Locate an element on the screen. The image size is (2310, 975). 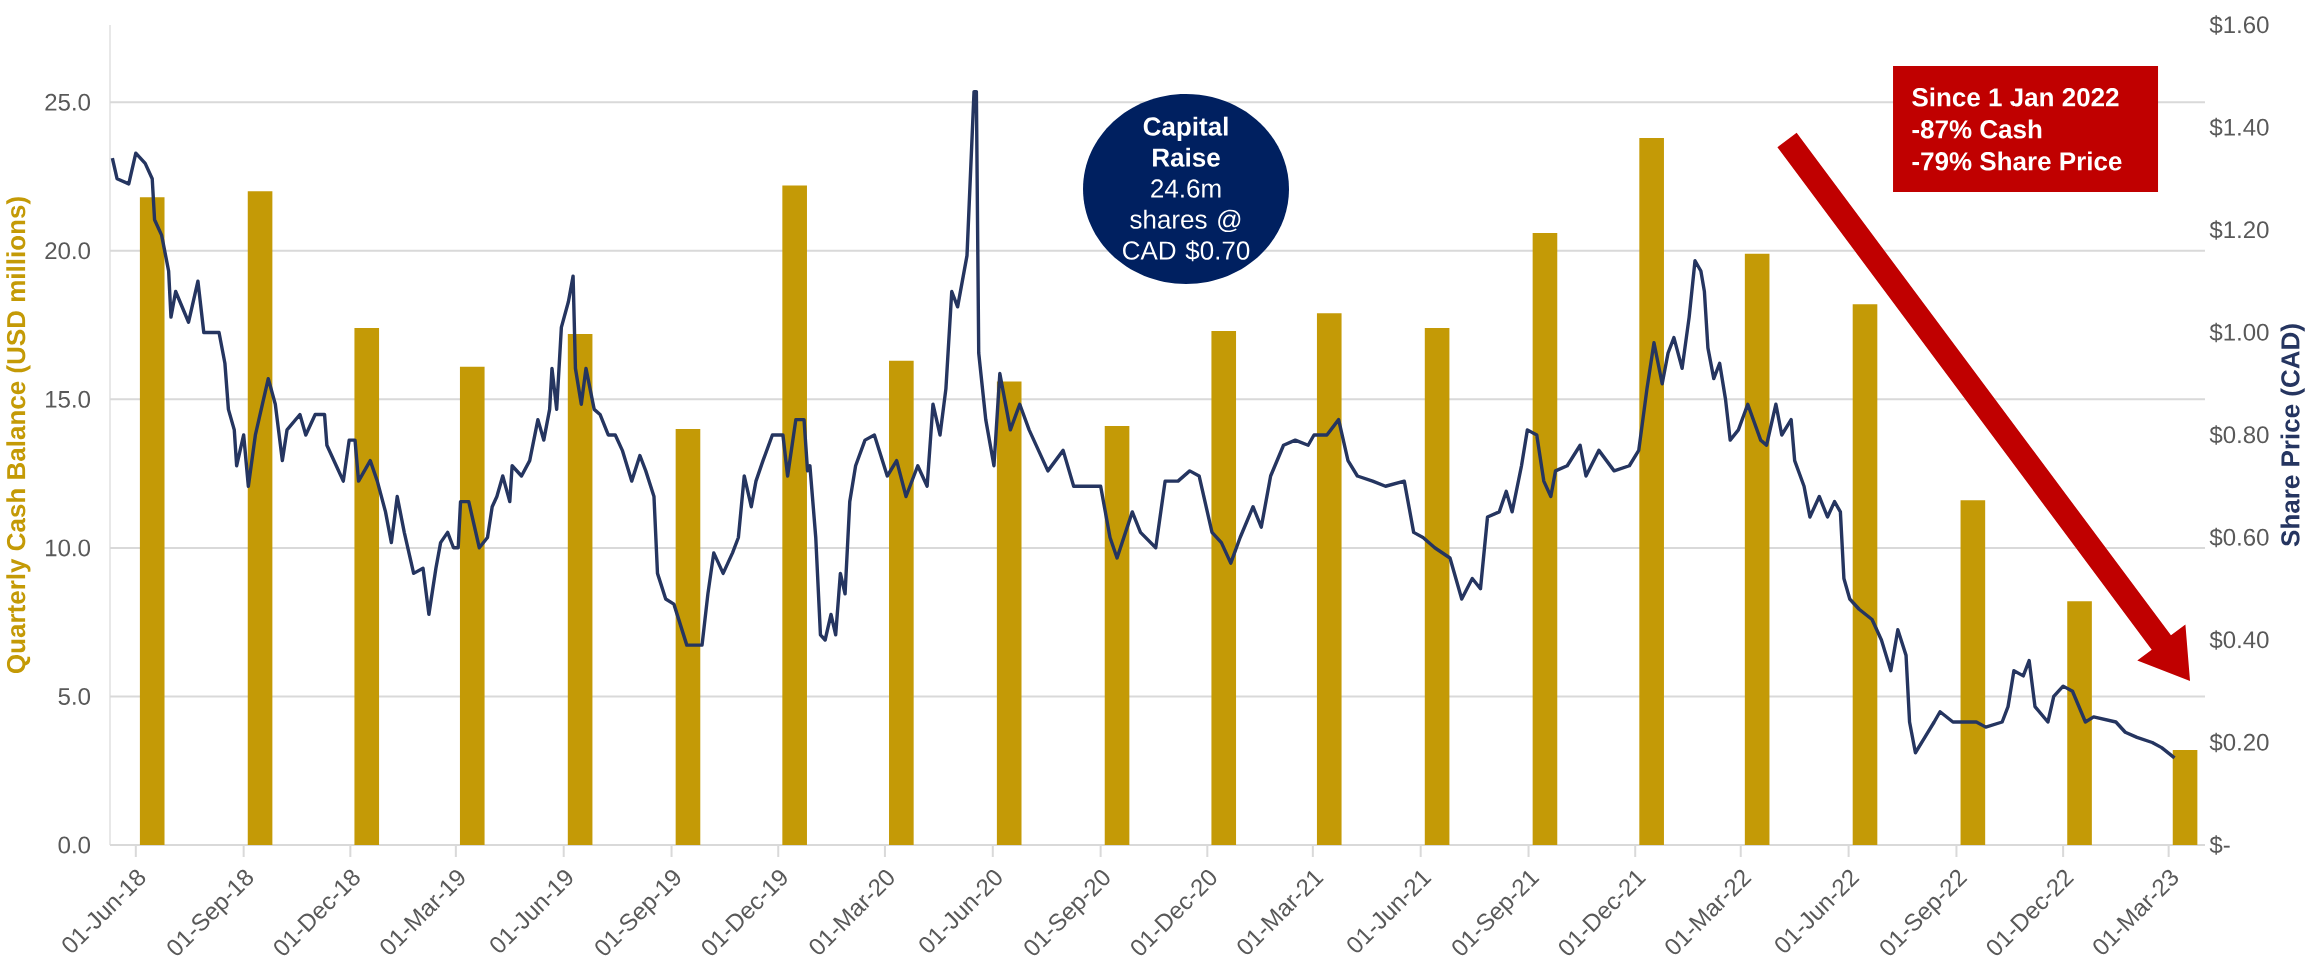
y2-tick-label: $1.20 is located at coordinates (2239, 230).